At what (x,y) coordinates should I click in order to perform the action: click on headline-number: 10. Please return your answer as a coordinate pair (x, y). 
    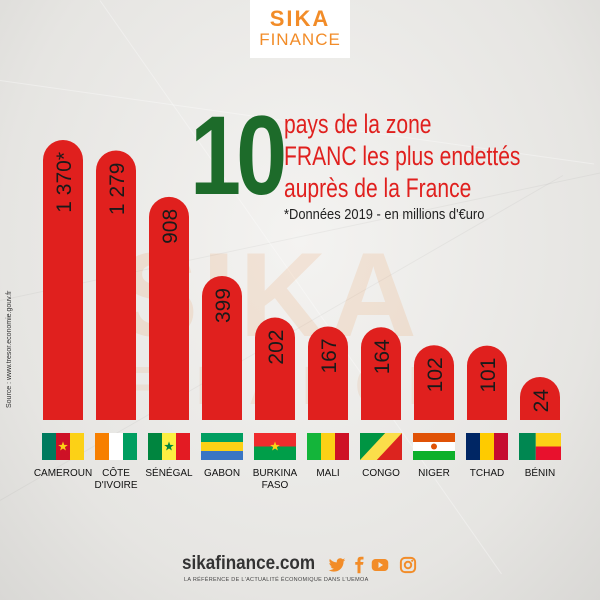
    Looking at the image, I should click on (238, 155).